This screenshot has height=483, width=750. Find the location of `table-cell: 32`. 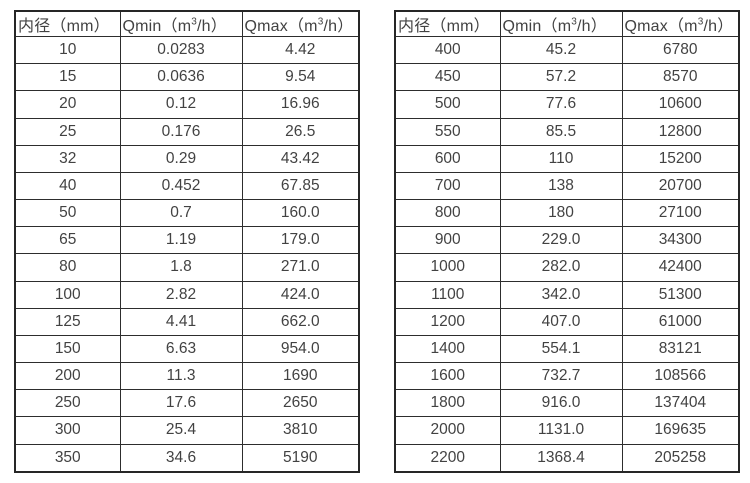

table-cell: 32 is located at coordinates (67, 158).